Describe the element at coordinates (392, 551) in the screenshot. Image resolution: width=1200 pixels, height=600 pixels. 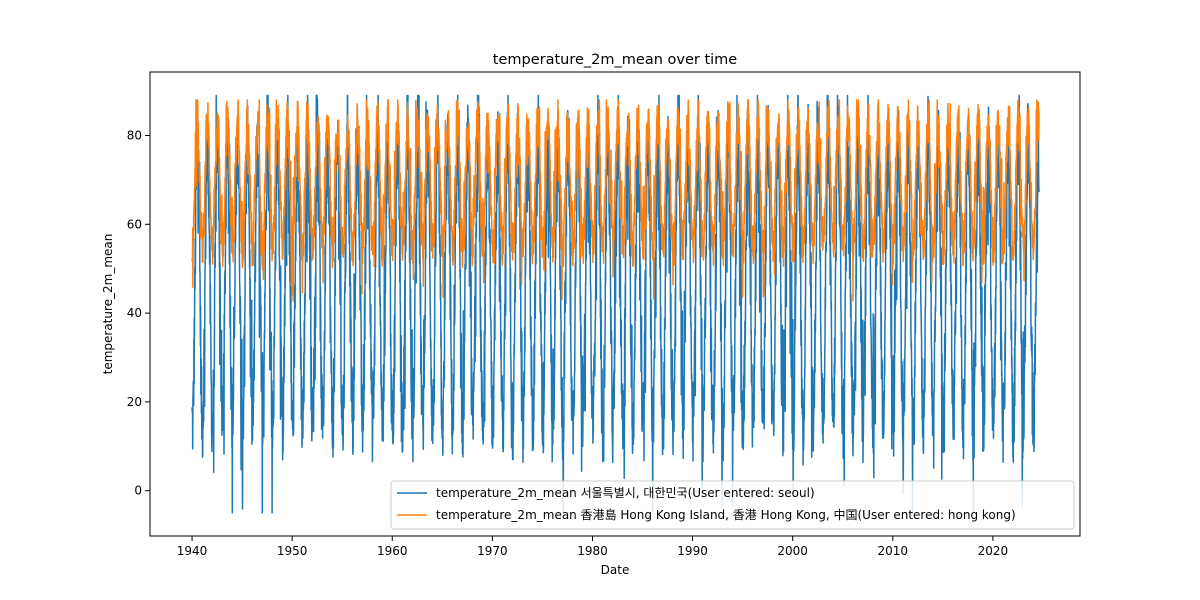
I see `x-tick-label: 1960` at that location.